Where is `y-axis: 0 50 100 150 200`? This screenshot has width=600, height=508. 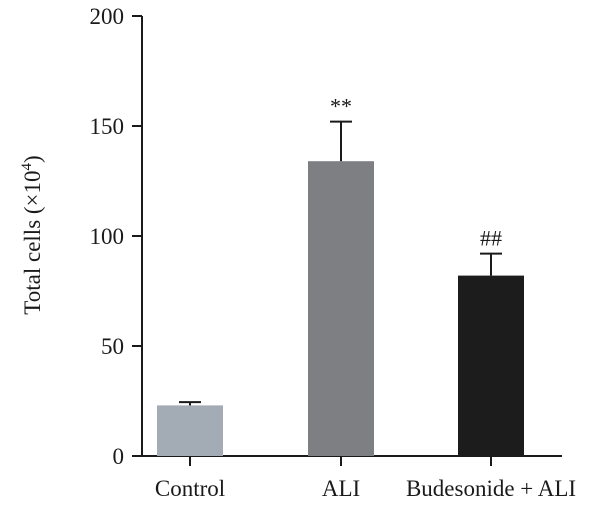
y-axis: 0 50 100 150 200 is located at coordinates (116, 236).